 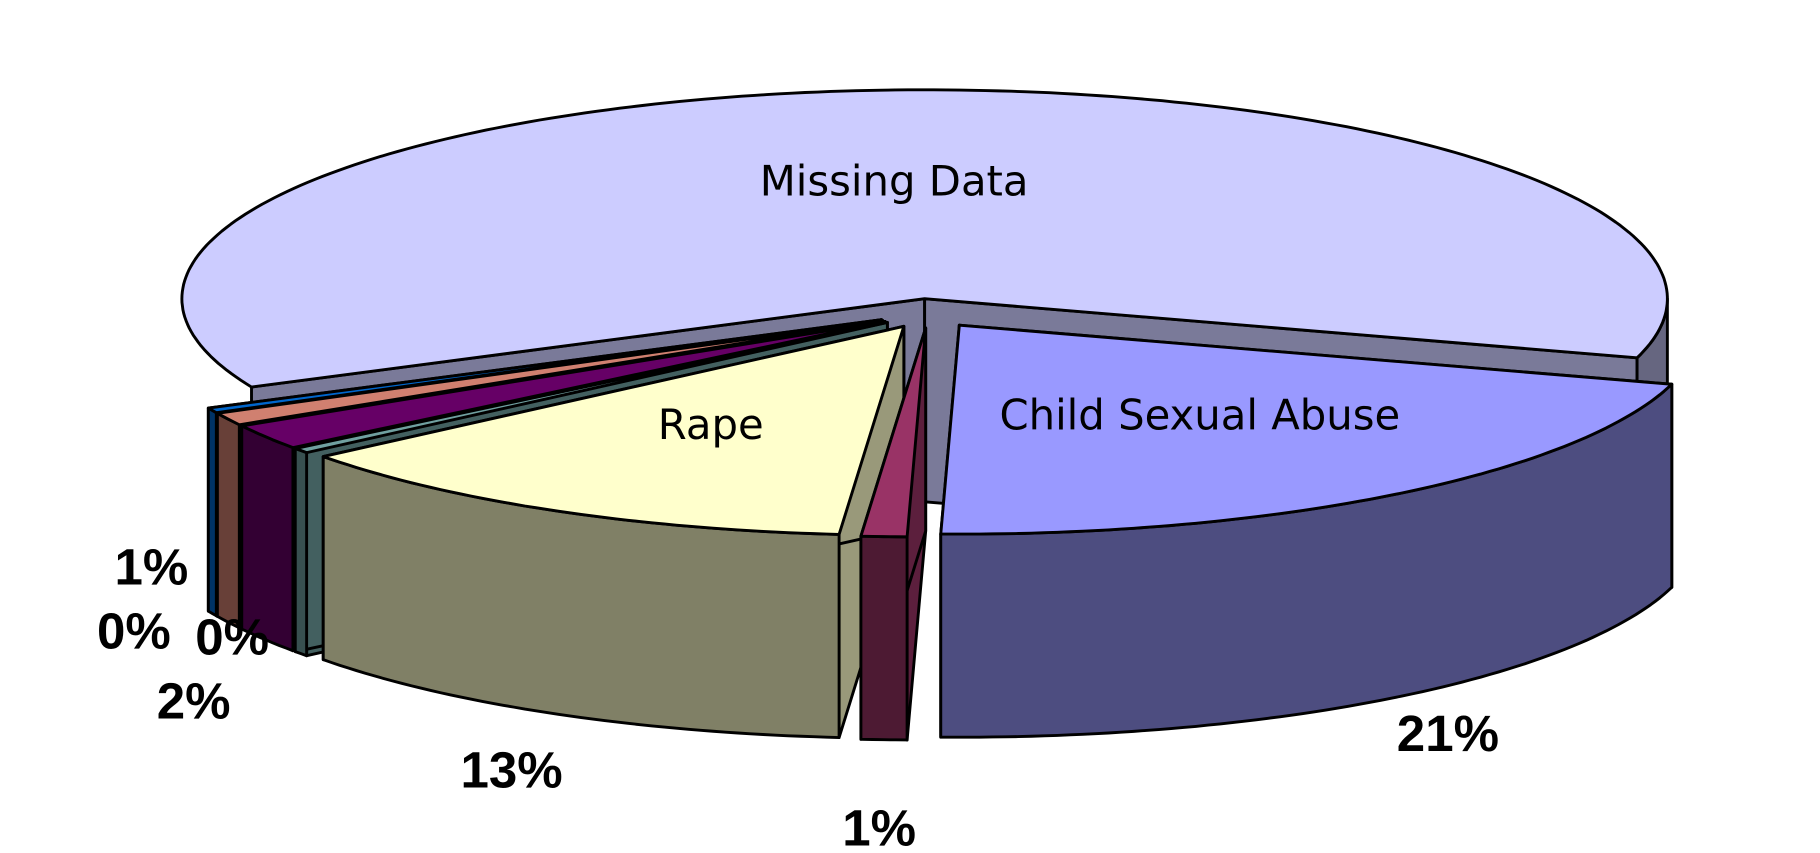 What do you see at coordinates (511, 769) in the screenshot?
I see `data-label: 13%` at bounding box center [511, 769].